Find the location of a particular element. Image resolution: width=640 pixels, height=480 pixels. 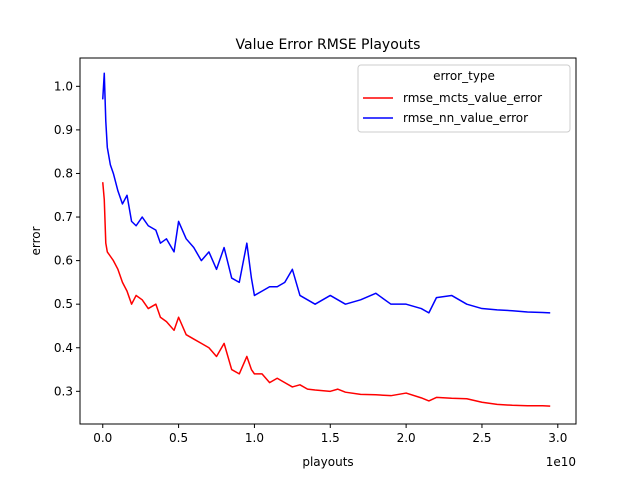

x-tick-label: 3.0 is located at coordinates (557, 438).